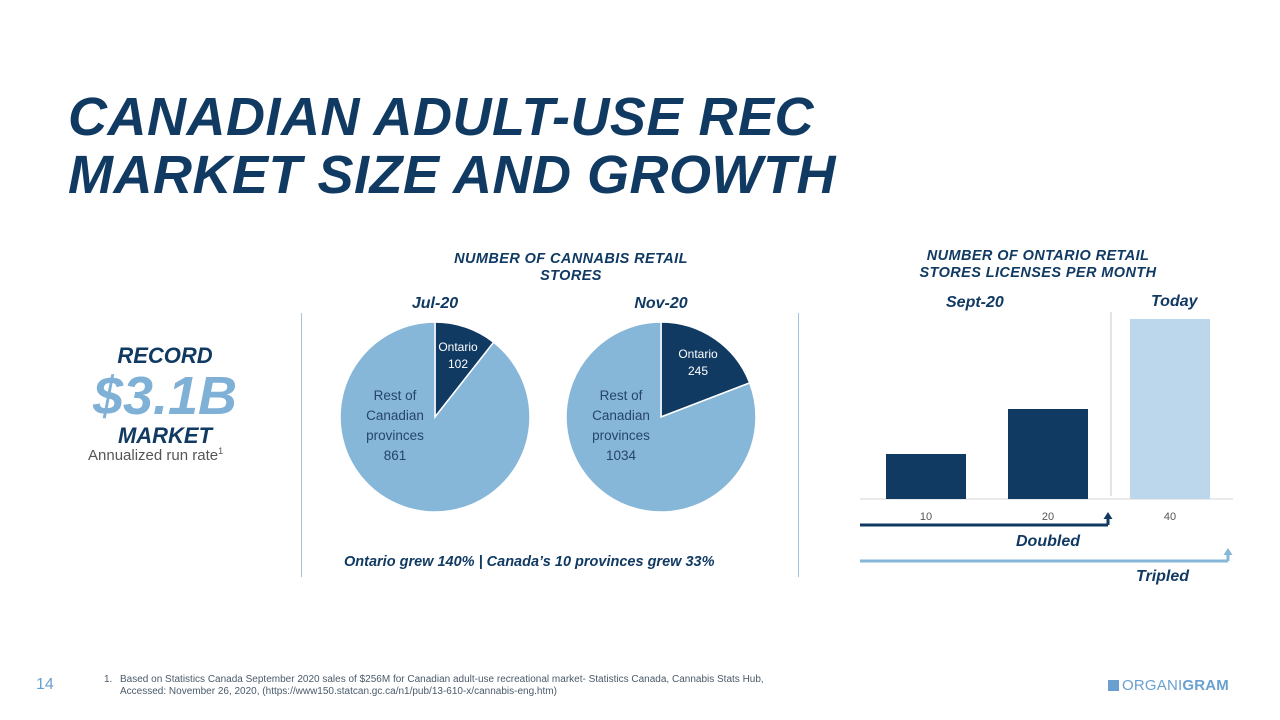  I want to click on pie-title-jul-20: Jul-20, so click(435, 303).